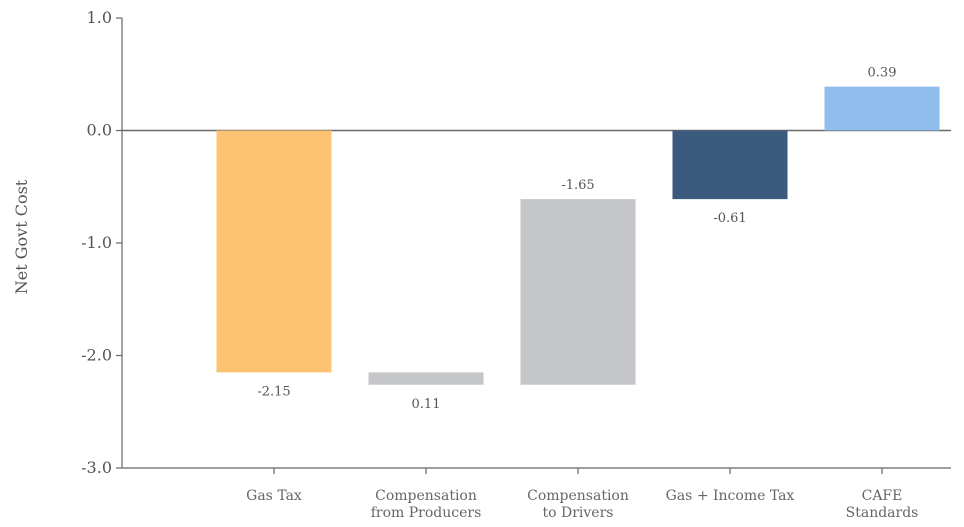 Image resolution: width=964 pixels, height=527 pixels. What do you see at coordinates (882, 496) in the screenshot?
I see `category-label-line: CAFE` at bounding box center [882, 496].